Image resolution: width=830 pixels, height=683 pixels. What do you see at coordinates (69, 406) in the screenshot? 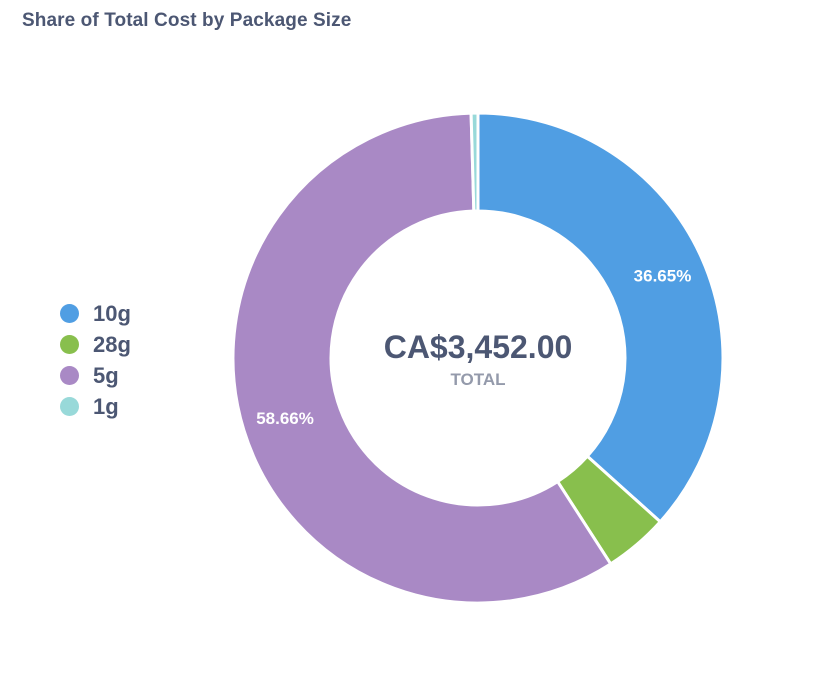
I see `legend-dot-1g` at bounding box center [69, 406].